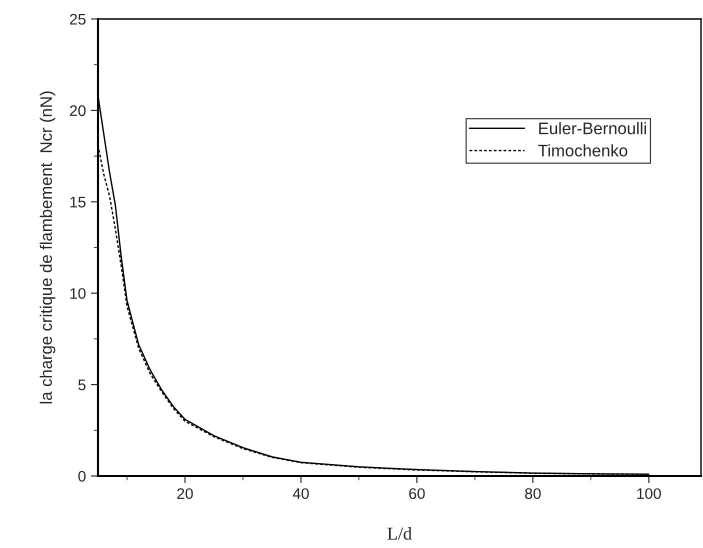  What do you see at coordinates (185, 494) in the screenshot?
I see `x-tick-label: 20` at bounding box center [185, 494].